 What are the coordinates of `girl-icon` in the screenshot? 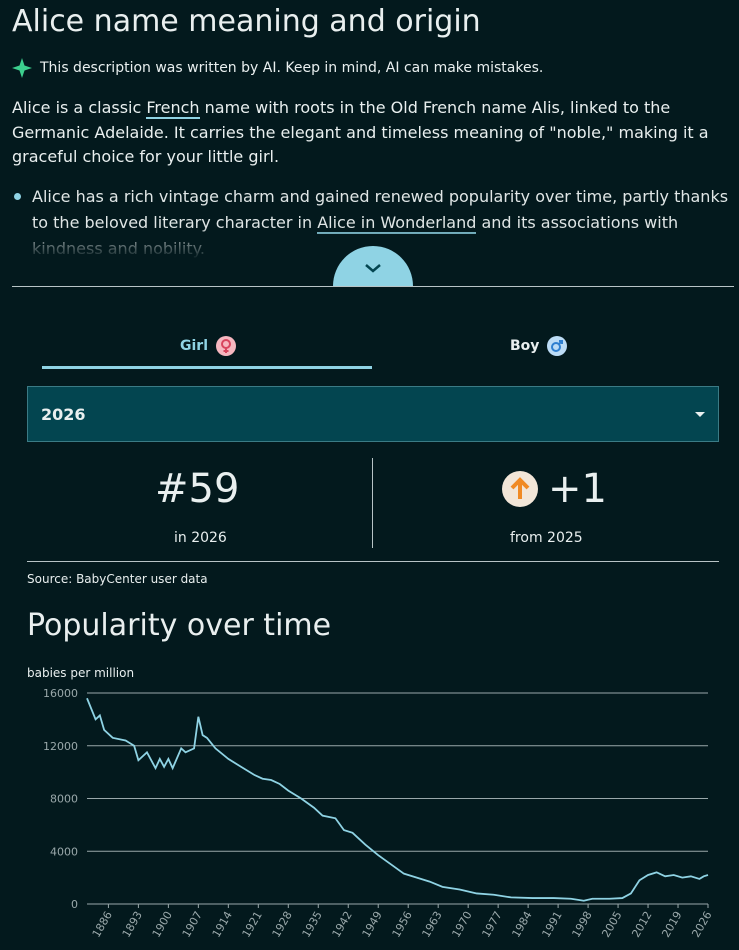 It's located at (226, 346).